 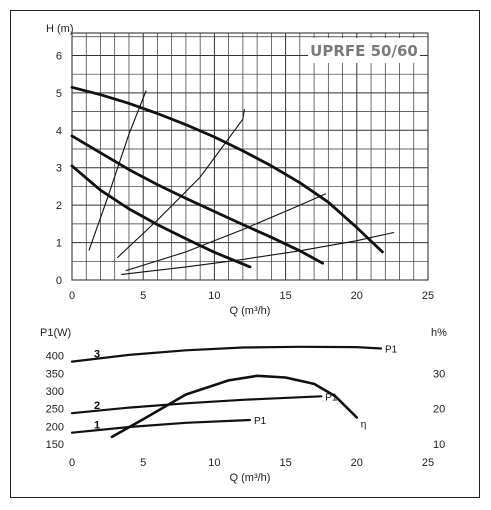 What do you see at coordinates (55, 392) in the screenshot?
I see `y-tick-label: 300` at bounding box center [55, 392].